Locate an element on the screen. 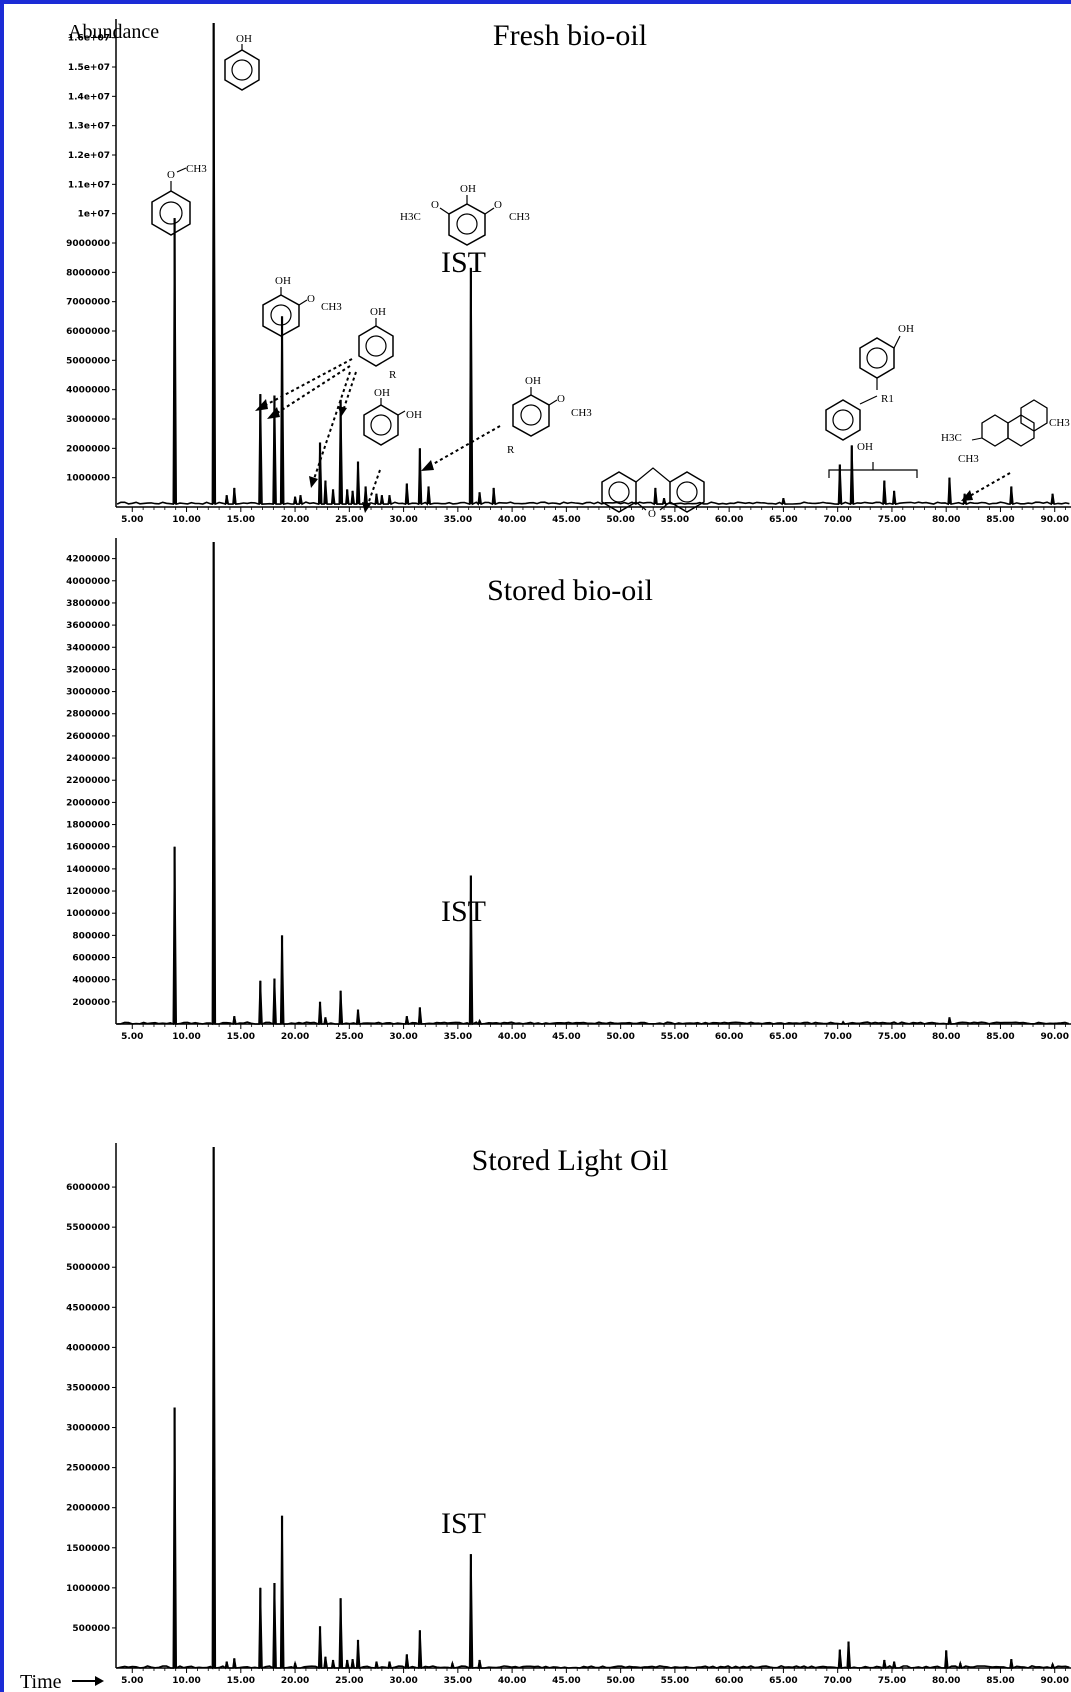 The width and height of the screenshot is (1071, 1692). y-tick-label: 2500000 is located at coordinates (88, 1469).